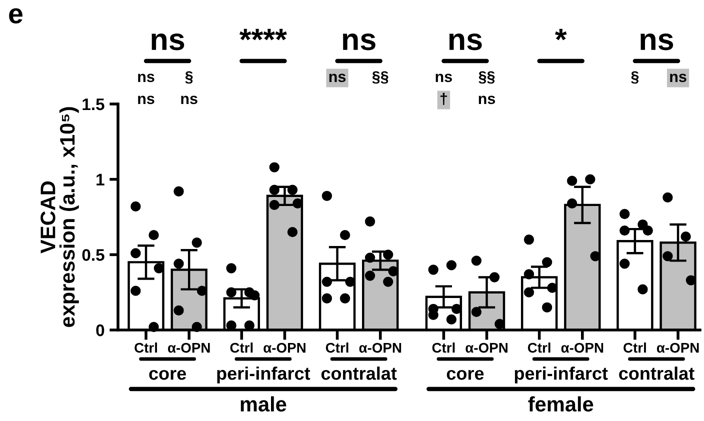 The width and height of the screenshot is (704, 421). What do you see at coordinates (93, 104) in the screenshot?
I see `y-tick-label: 1.5` at bounding box center [93, 104].